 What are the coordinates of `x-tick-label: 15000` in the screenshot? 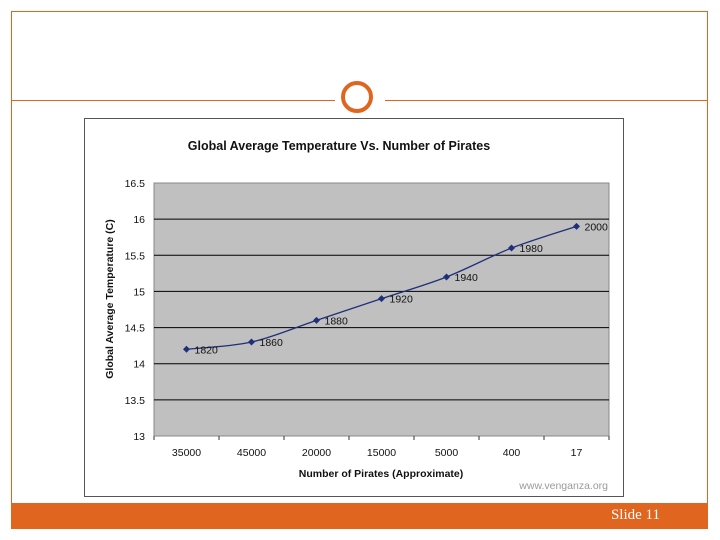 It's located at (381, 453).